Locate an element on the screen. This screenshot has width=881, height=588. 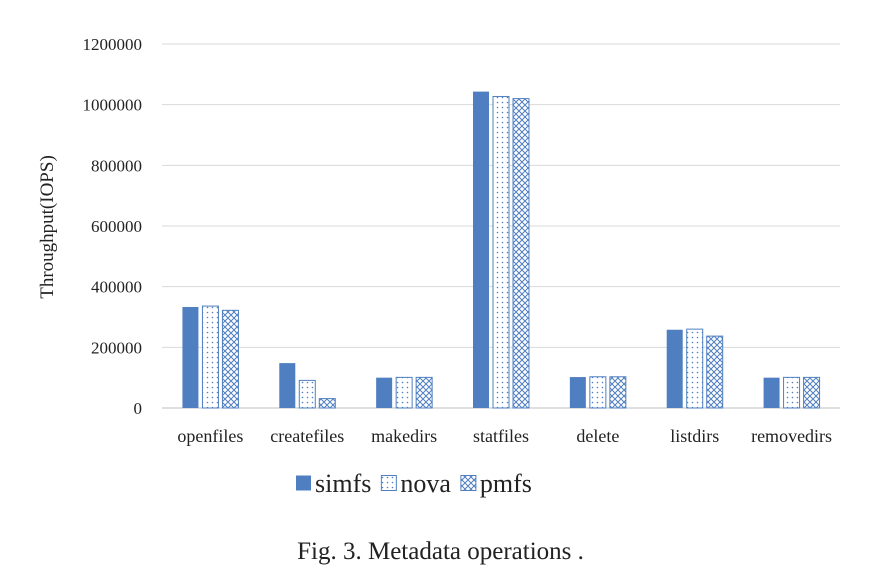
legend-label-pmfs: pmfs is located at coordinates (506, 483).